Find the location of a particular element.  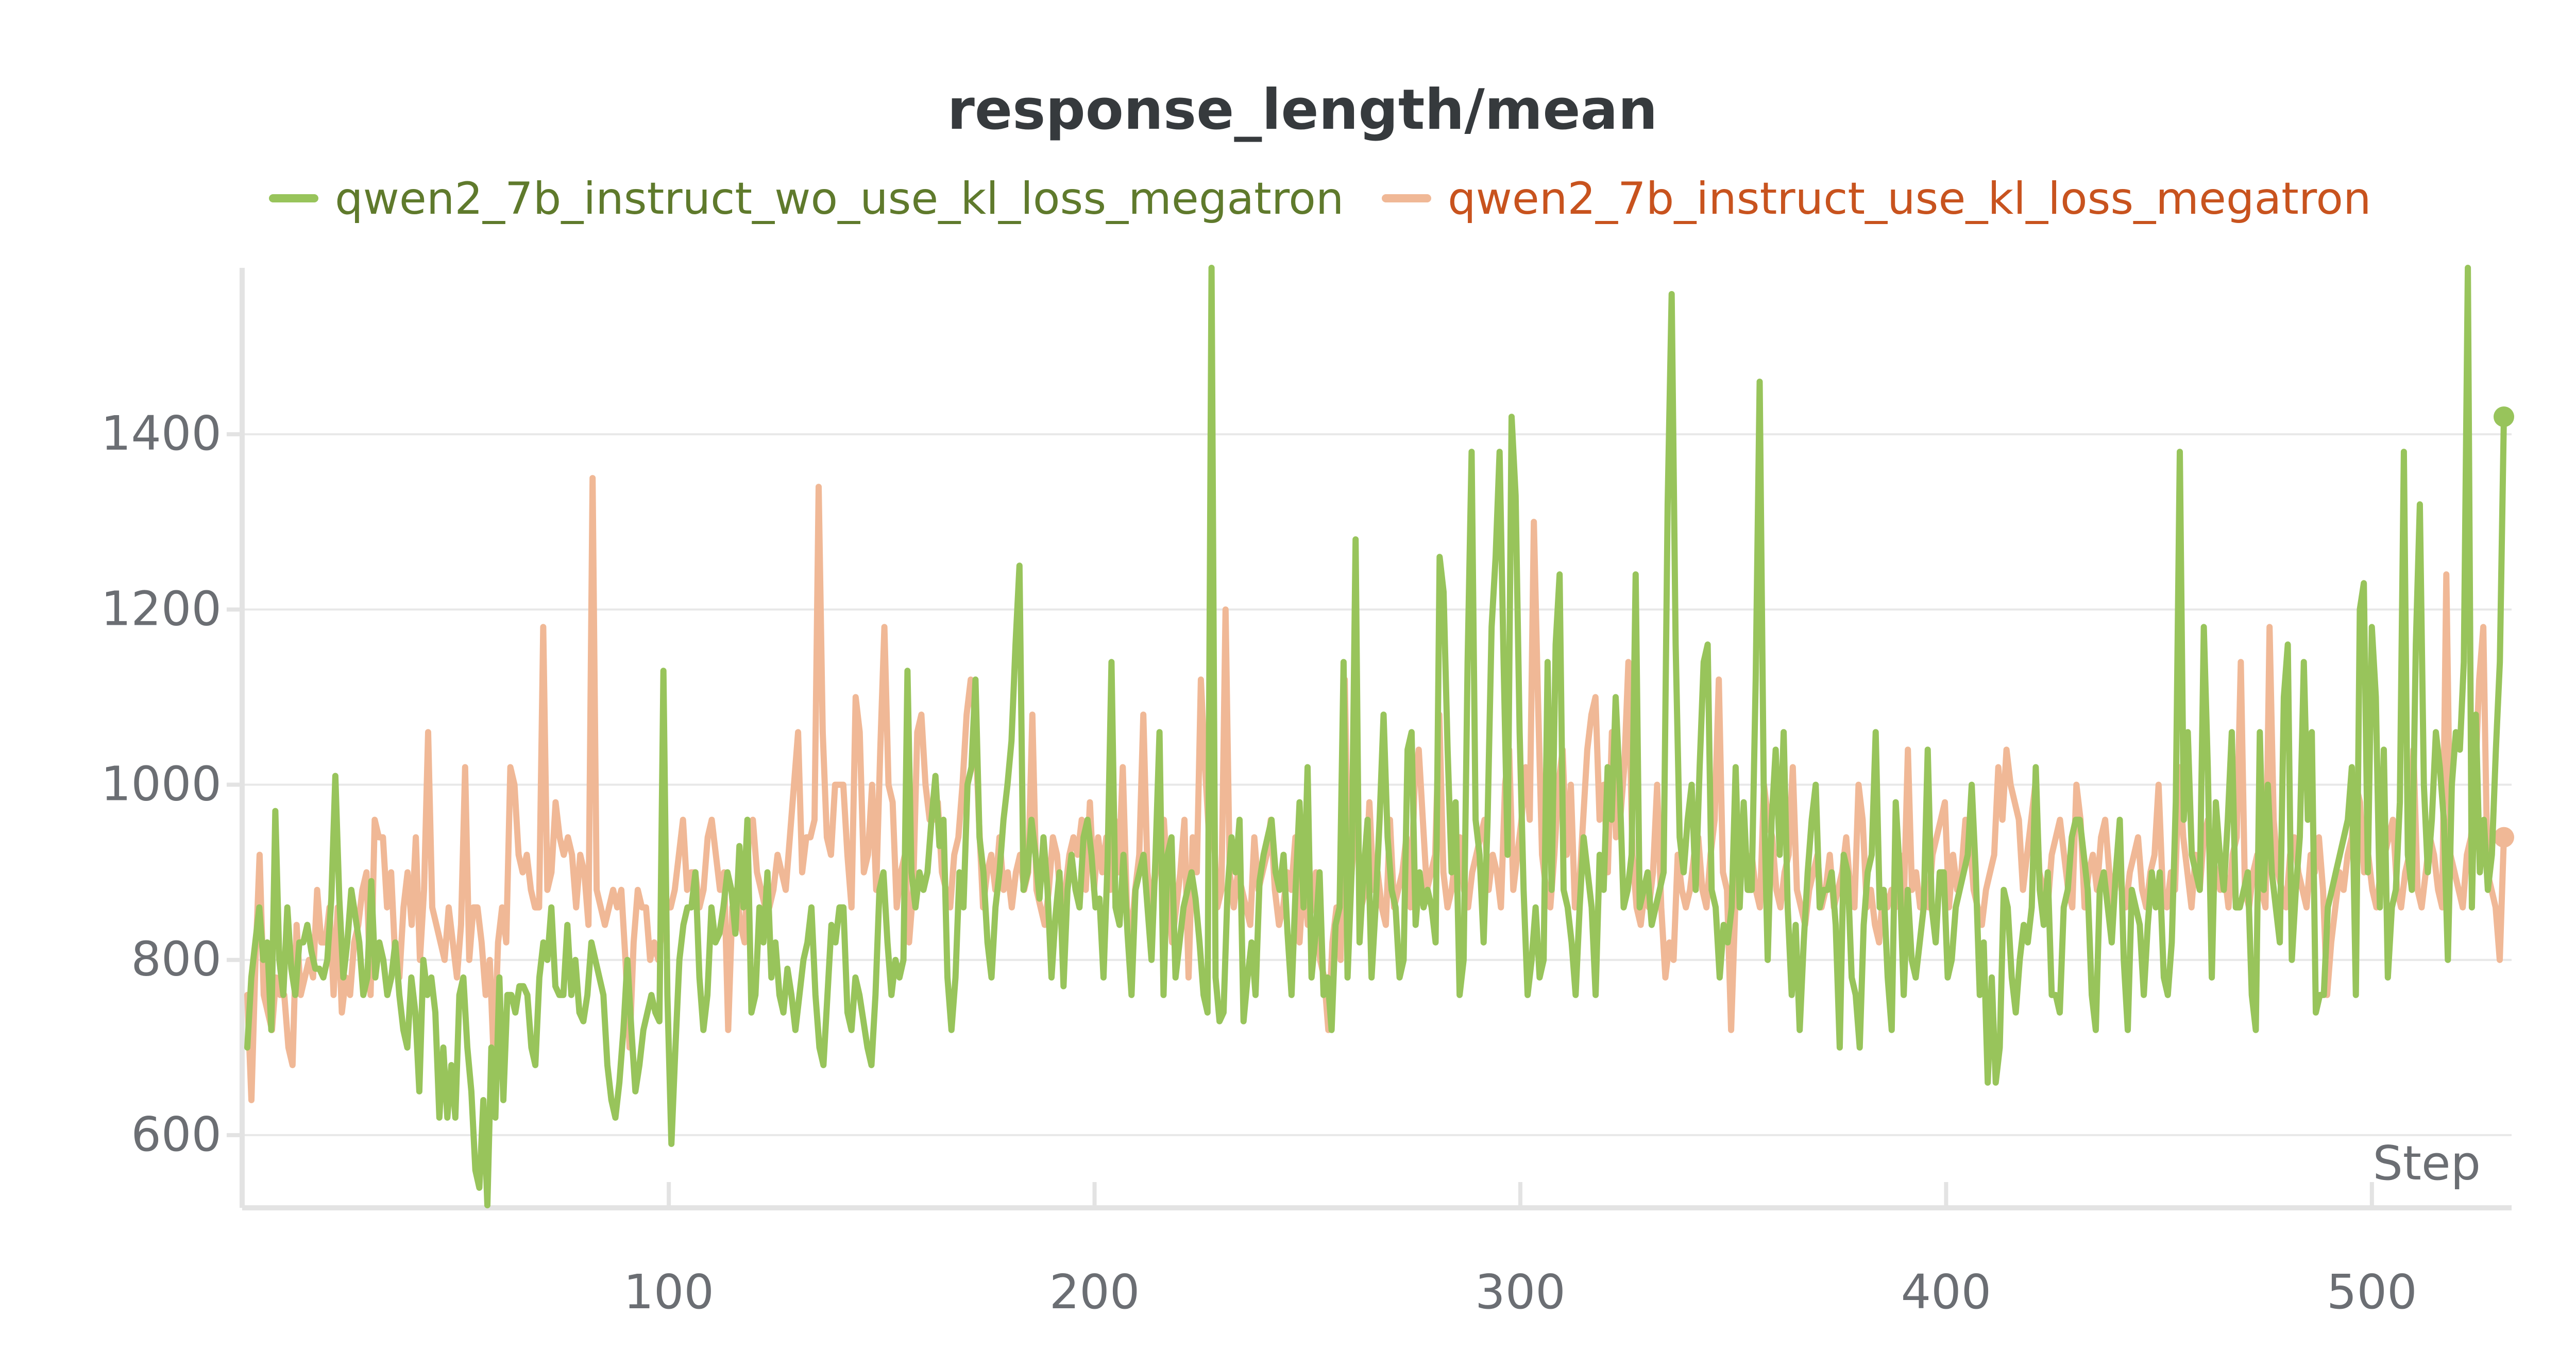

legend-label-series-2: qwen2_7b_instruct_use_kl_loss_megatron is located at coordinates (1909, 199).